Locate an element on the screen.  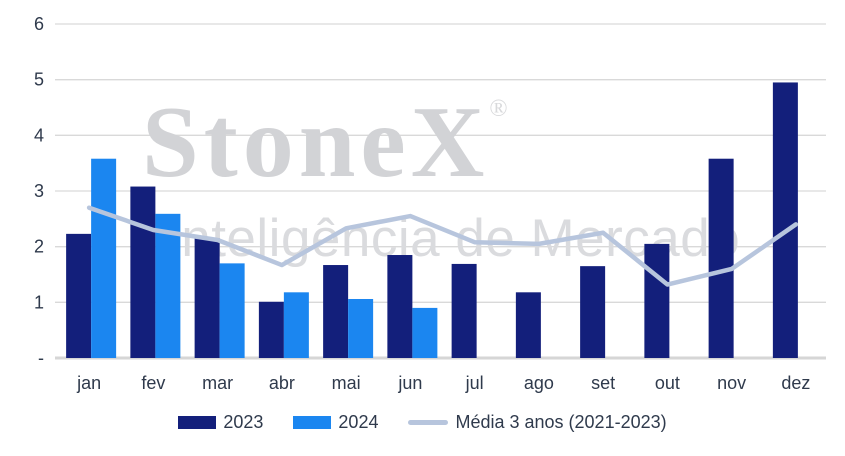
bar-2023-fev is located at coordinates (143, 272).